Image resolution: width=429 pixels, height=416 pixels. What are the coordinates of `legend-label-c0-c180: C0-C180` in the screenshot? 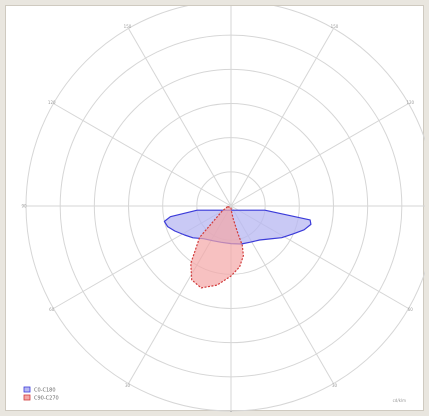 It's located at (45, 391).